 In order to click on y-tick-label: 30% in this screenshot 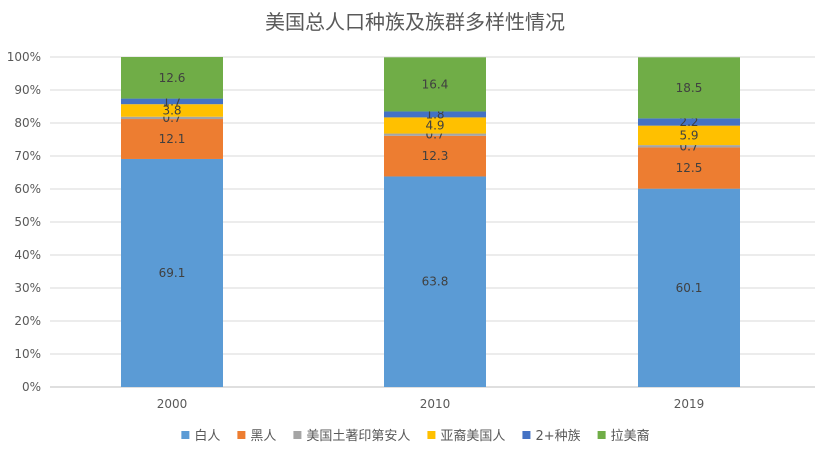, I will do `click(27, 288)`.